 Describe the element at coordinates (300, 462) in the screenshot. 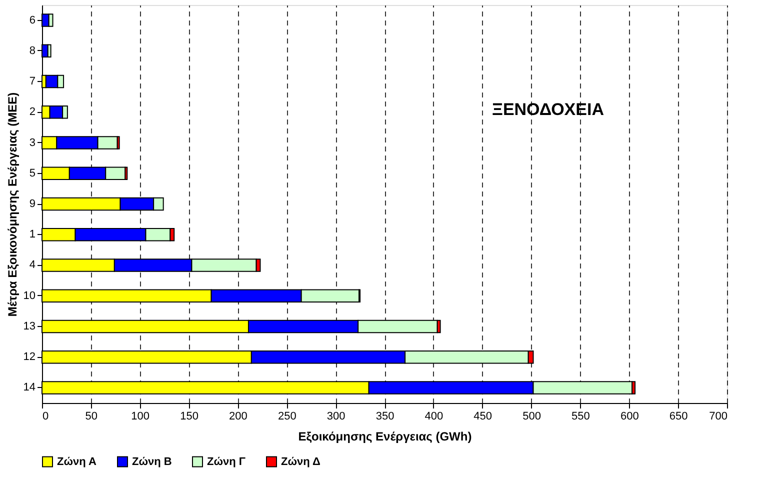

I see `legend-label: Ζώνη Δ` at that location.